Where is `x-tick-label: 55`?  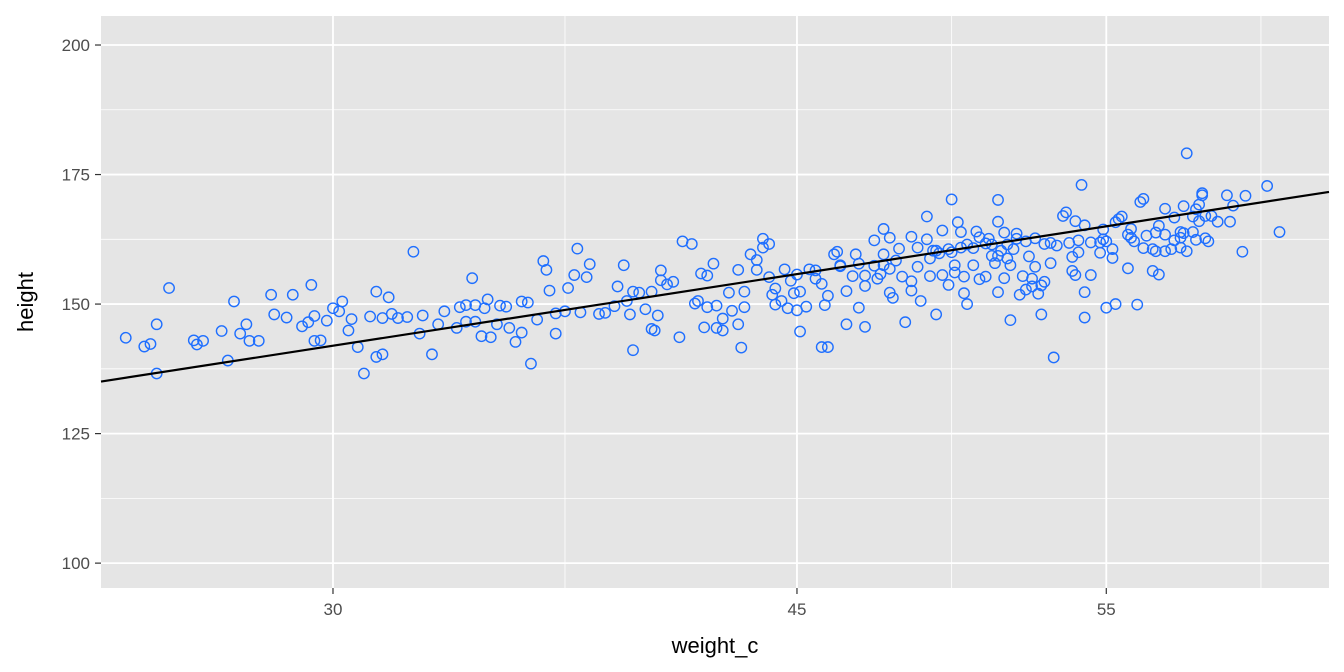 x-tick-label: 55 is located at coordinates (1106, 609).